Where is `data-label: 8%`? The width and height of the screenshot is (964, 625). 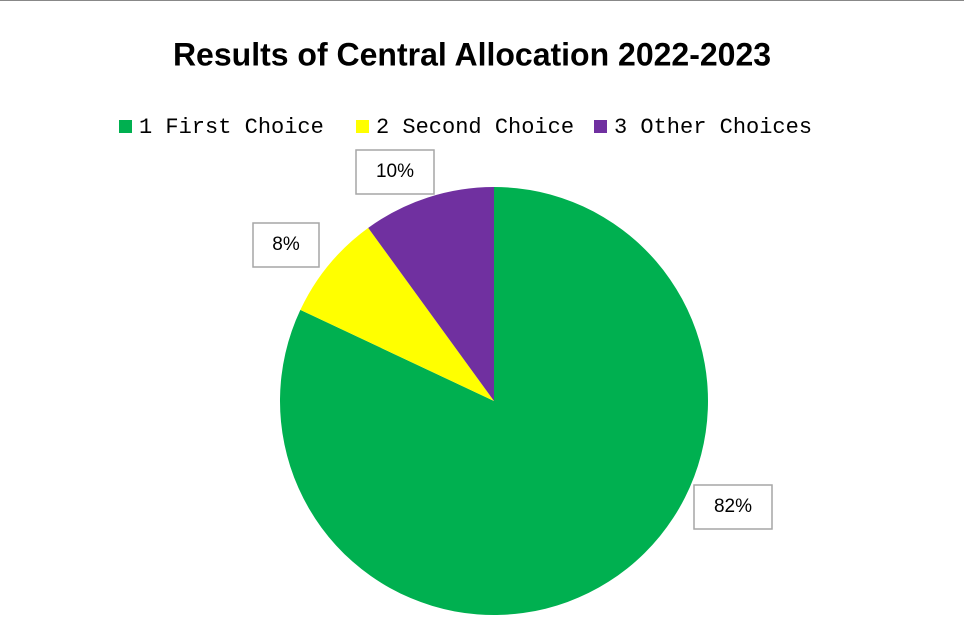
data-label: 8% is located at coordinates (286, 244).